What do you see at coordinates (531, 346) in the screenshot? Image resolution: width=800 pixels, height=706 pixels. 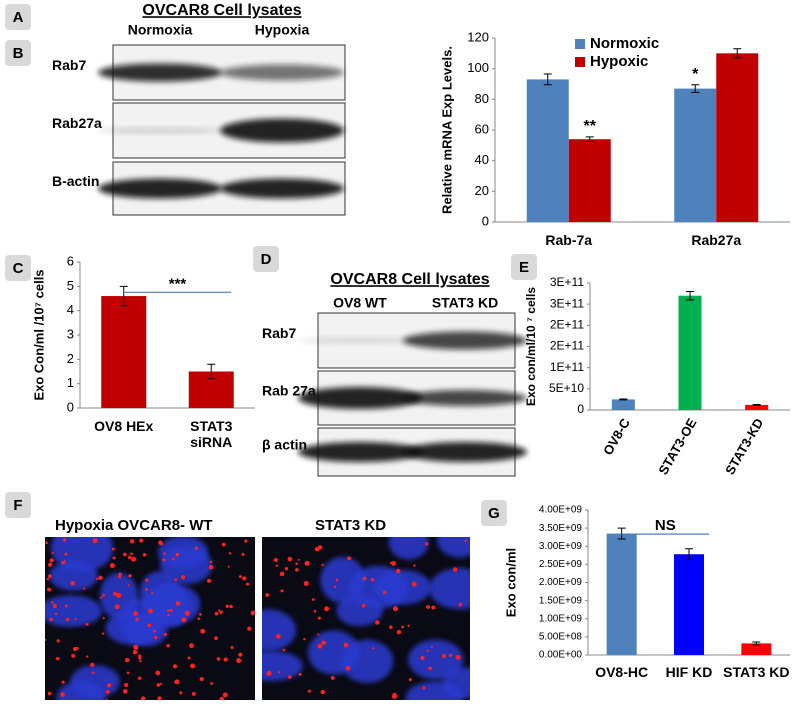 I see `y-axis-label: Exo con/ml/10 ⁷ cells` at bounding box center [531, 346].